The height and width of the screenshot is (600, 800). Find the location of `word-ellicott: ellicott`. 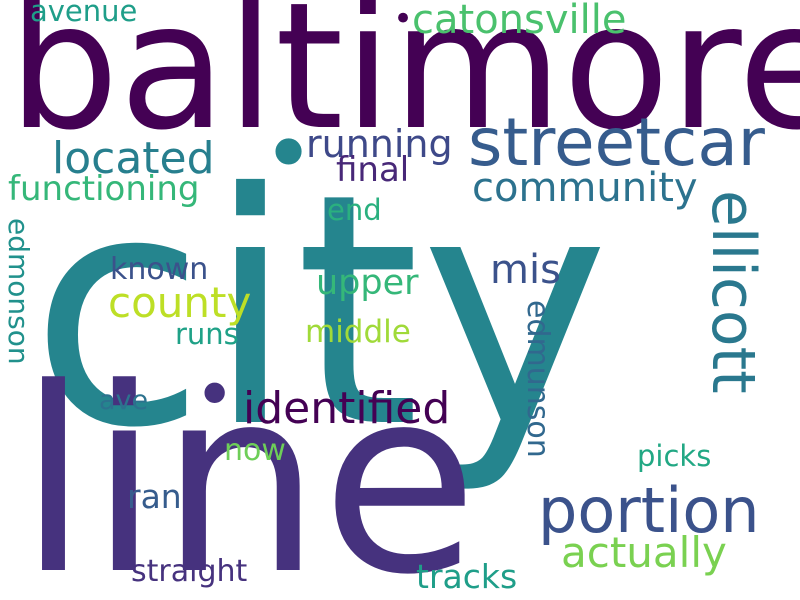

word-ellicott: ellicott is located at coordinates (733, 292).